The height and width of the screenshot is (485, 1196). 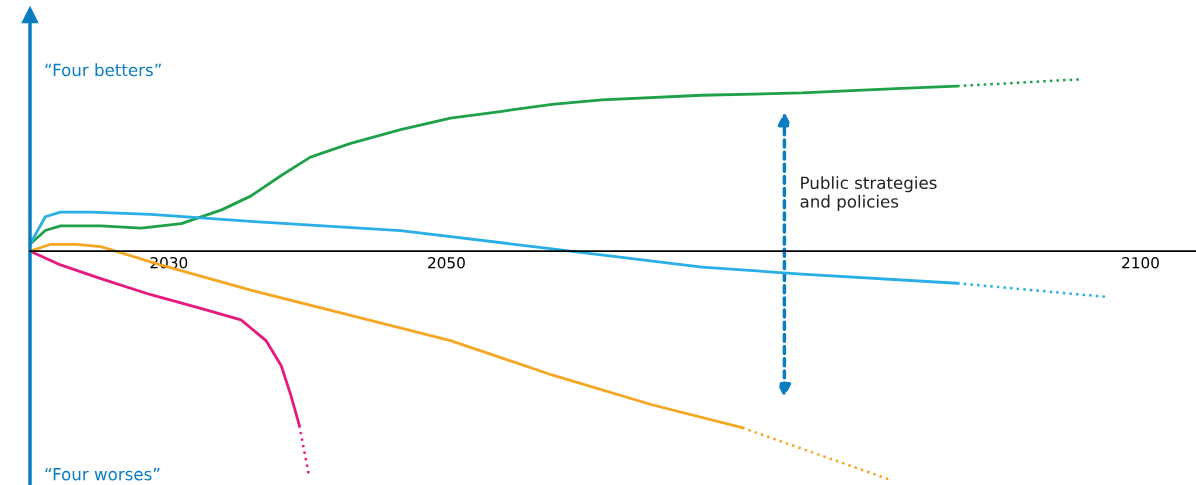 I want to click on x-tick-label: 2100, so click(x=1140, y=262).